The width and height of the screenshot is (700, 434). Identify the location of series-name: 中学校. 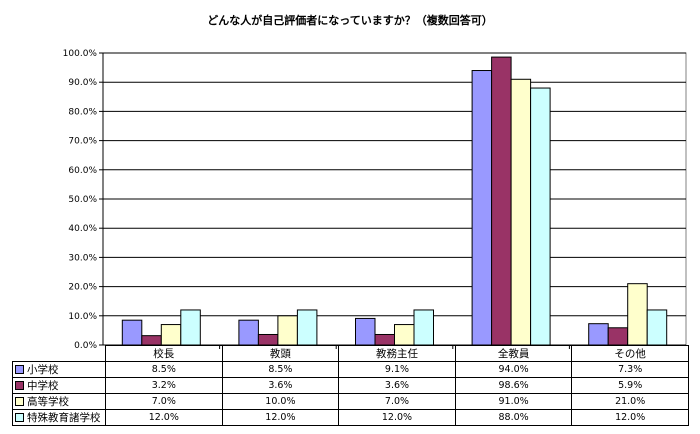
(43, 386).